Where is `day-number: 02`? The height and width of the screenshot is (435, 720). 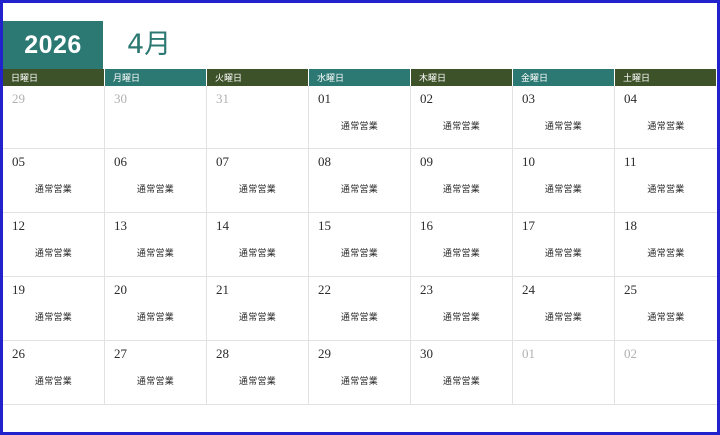 day-number: 02 is located at coordinates (426, 98).